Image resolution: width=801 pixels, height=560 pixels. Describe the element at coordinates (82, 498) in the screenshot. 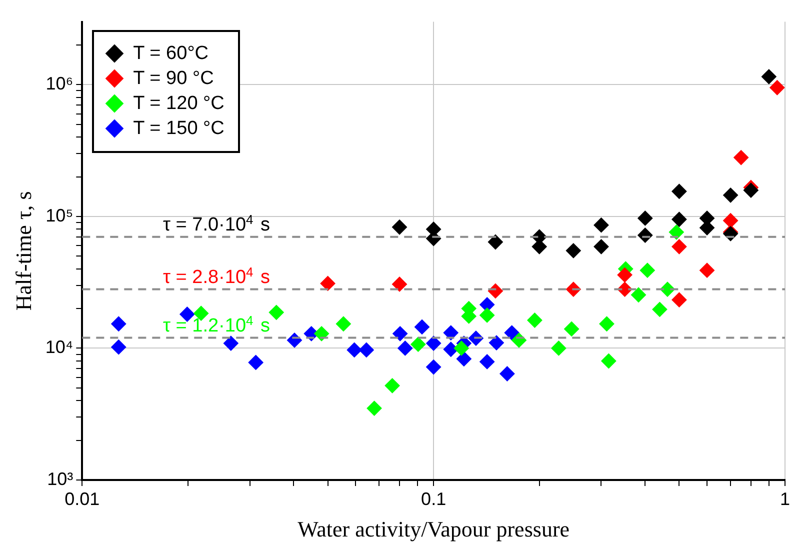

I see `x-tick-label: 0.01` at that location.